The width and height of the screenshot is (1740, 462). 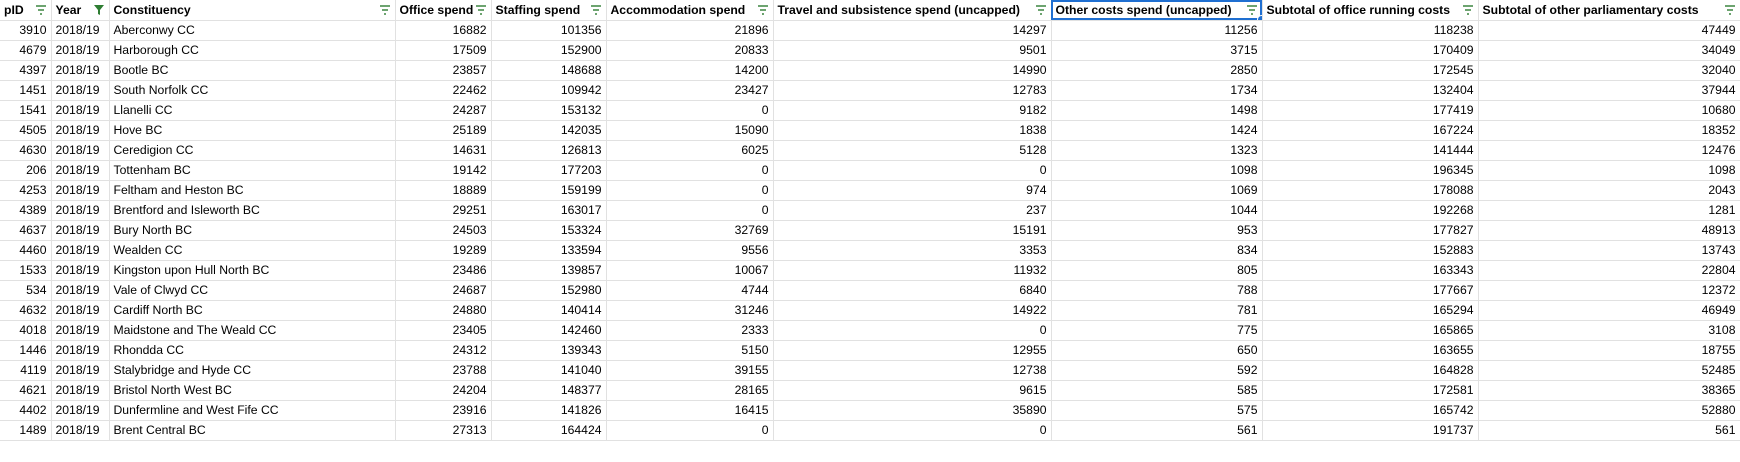 What do you see at coordinates (26, 110) in the screenshot?
I see `cell-pid: 1541` at bounding box center [26, 110].